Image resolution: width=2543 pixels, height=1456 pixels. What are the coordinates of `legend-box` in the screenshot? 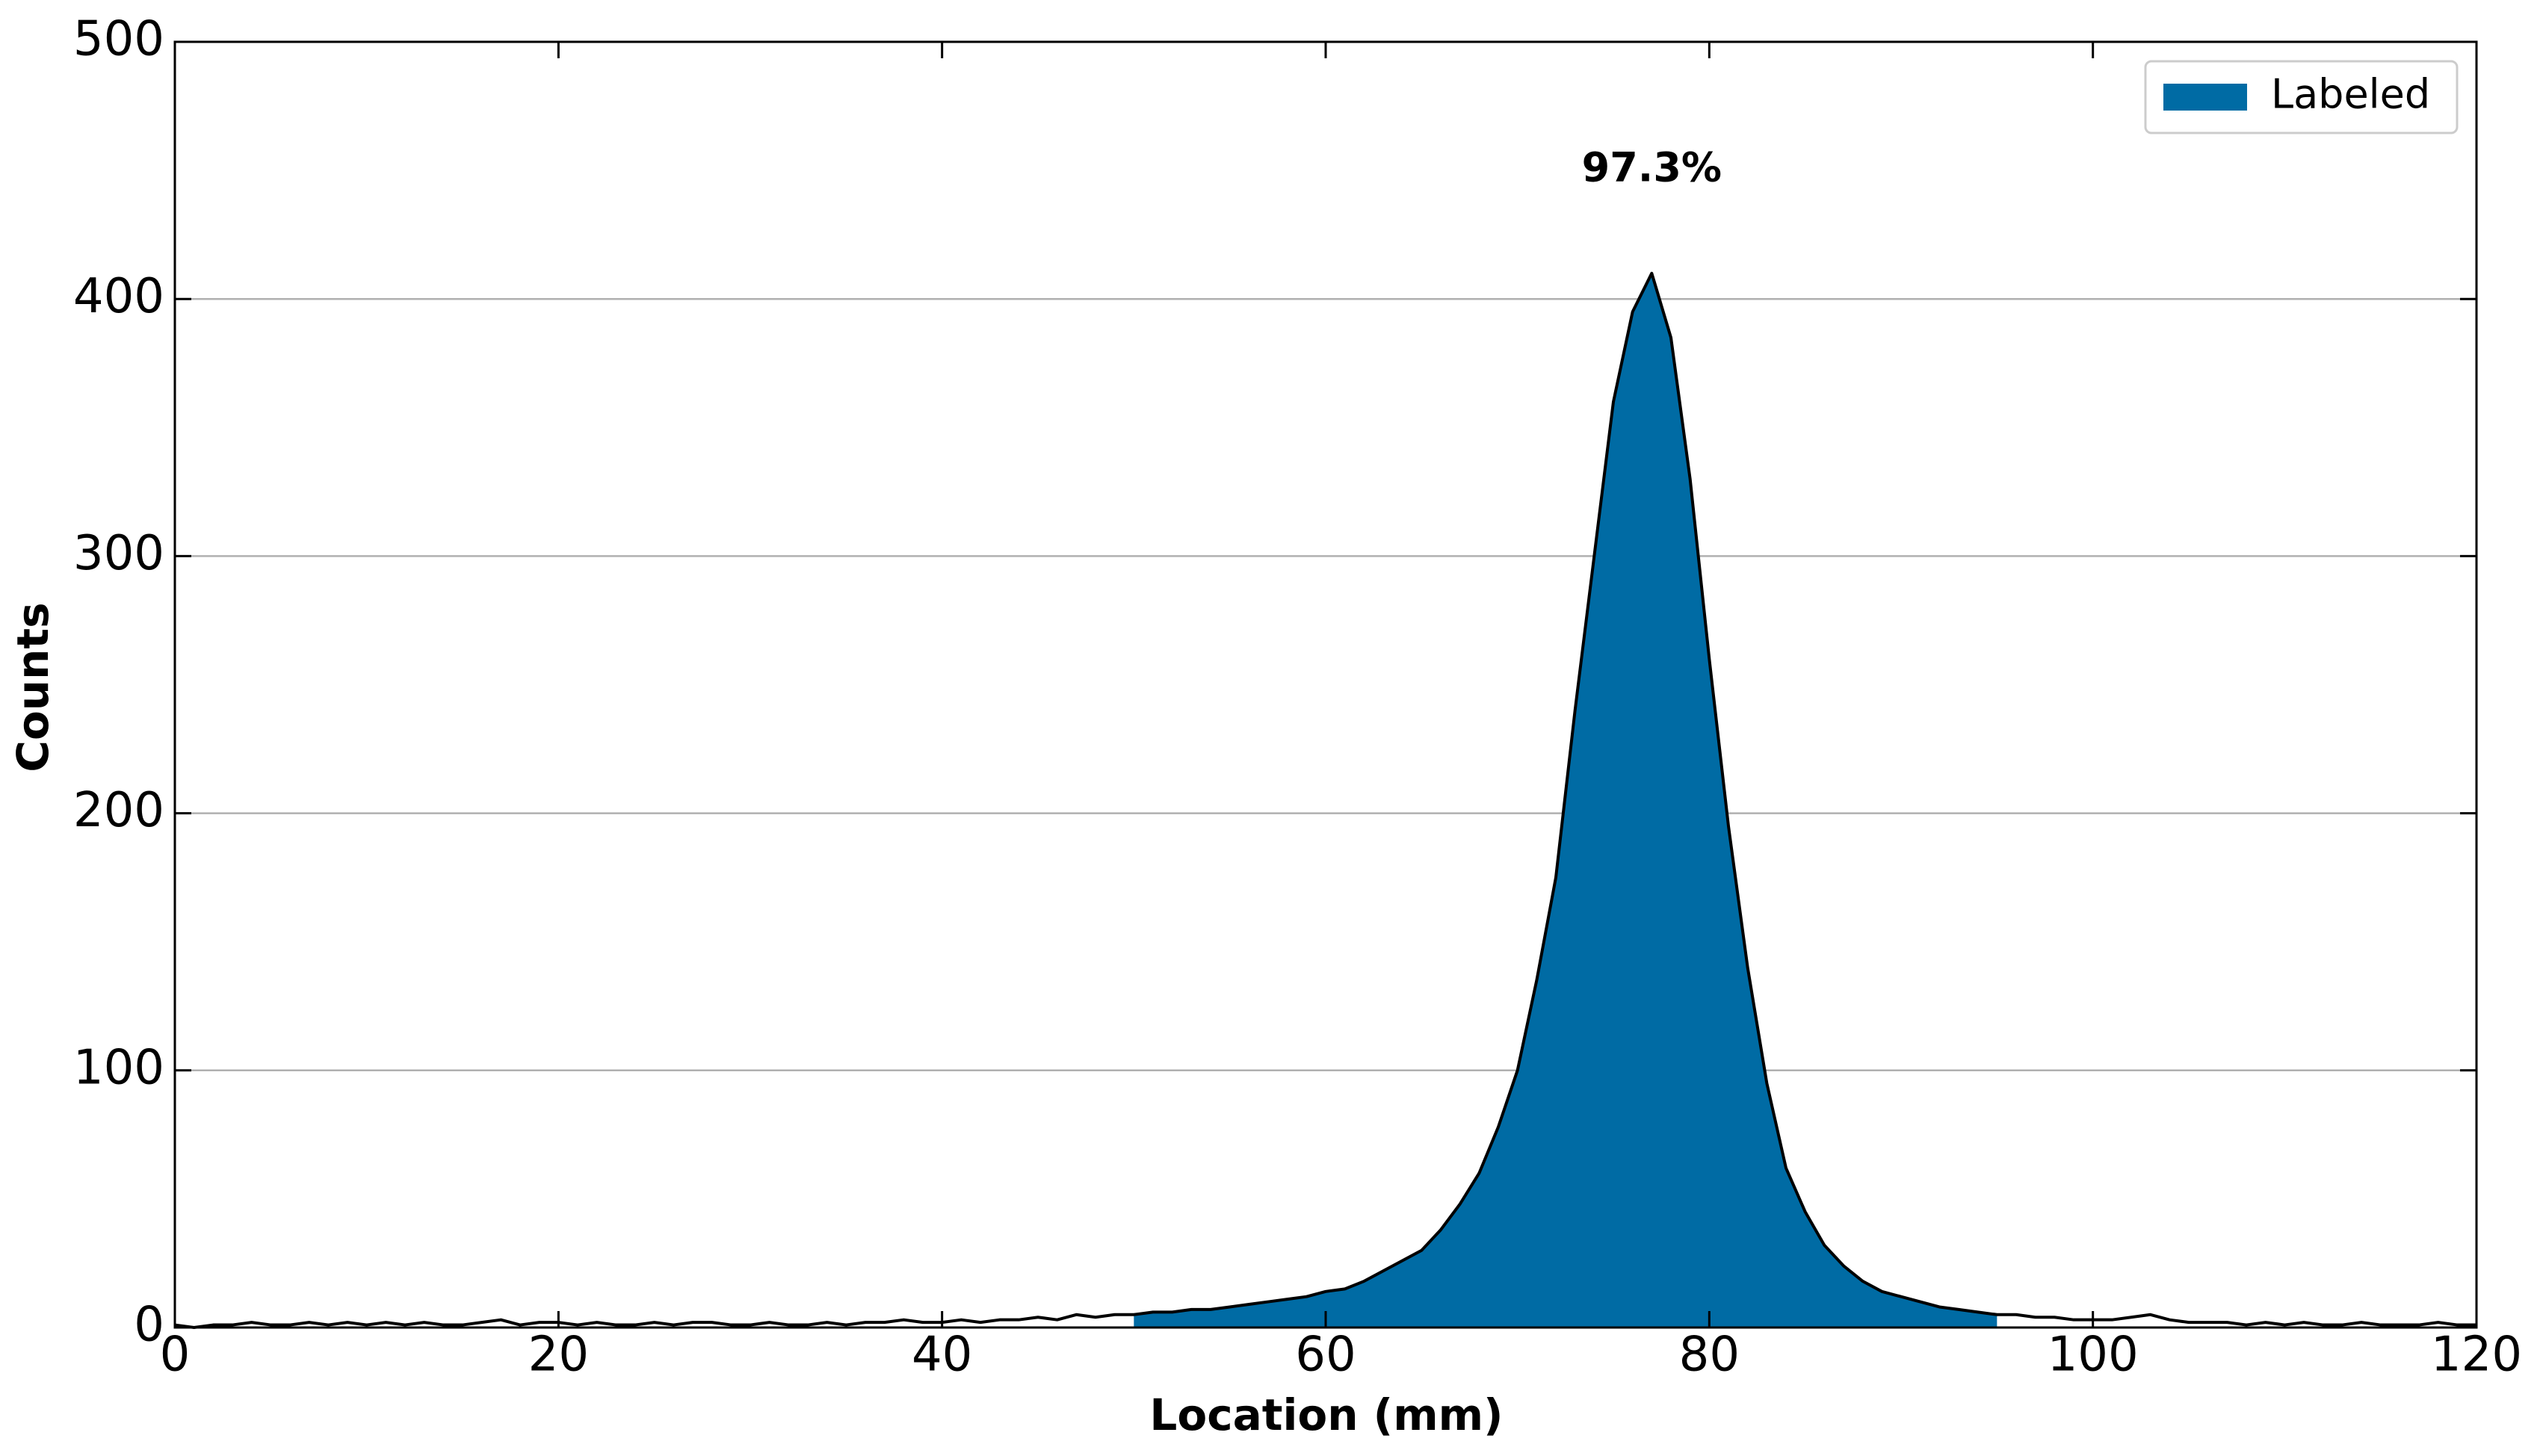 It's located at (2301, 97).